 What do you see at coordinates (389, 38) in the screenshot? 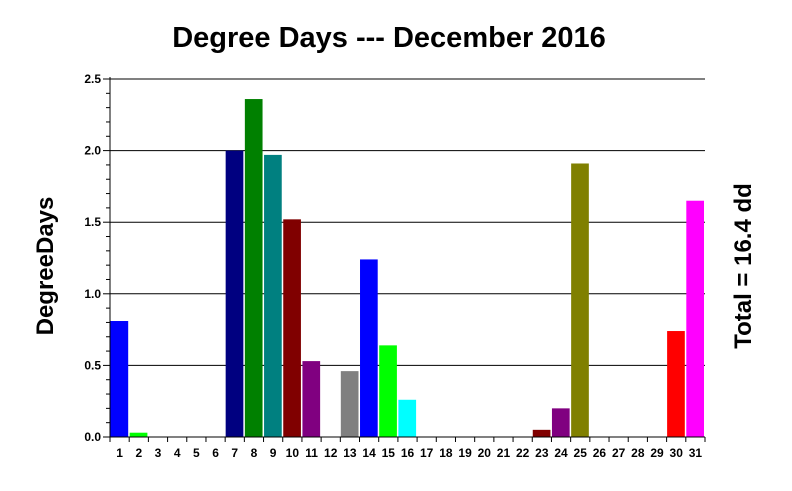
I see `chart-title: Degree Days --- December 2016` at bounding box center [389, 38].